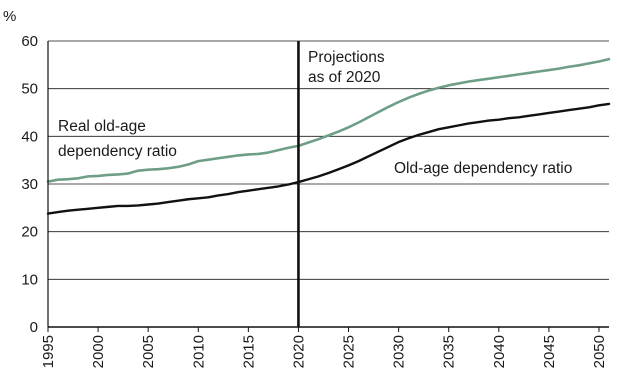  What do you see at coordinates (346, 57) in the screenshot?
I see `projection-annotation-line1: Projections` at bounding box center [346, 57].